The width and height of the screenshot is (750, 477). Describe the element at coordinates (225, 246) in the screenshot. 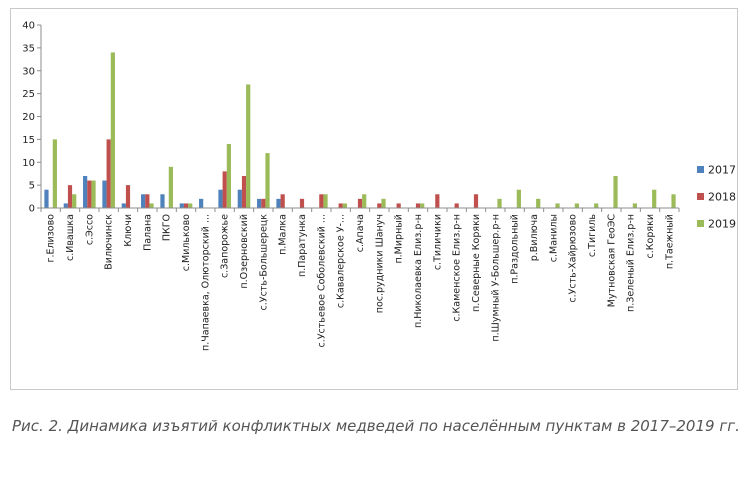

I see `x-category-label: с.Запорожье` at that location.